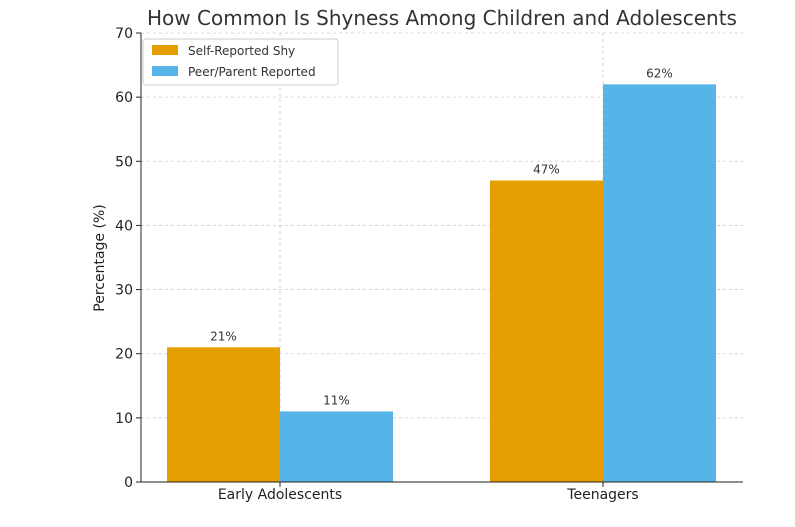 The height and width of the screenshot is (527, 795). Describe the element at coordinates (602, 495) in the screenshot. I see `x-tick-label-teenagers: Teenagers` at that location.